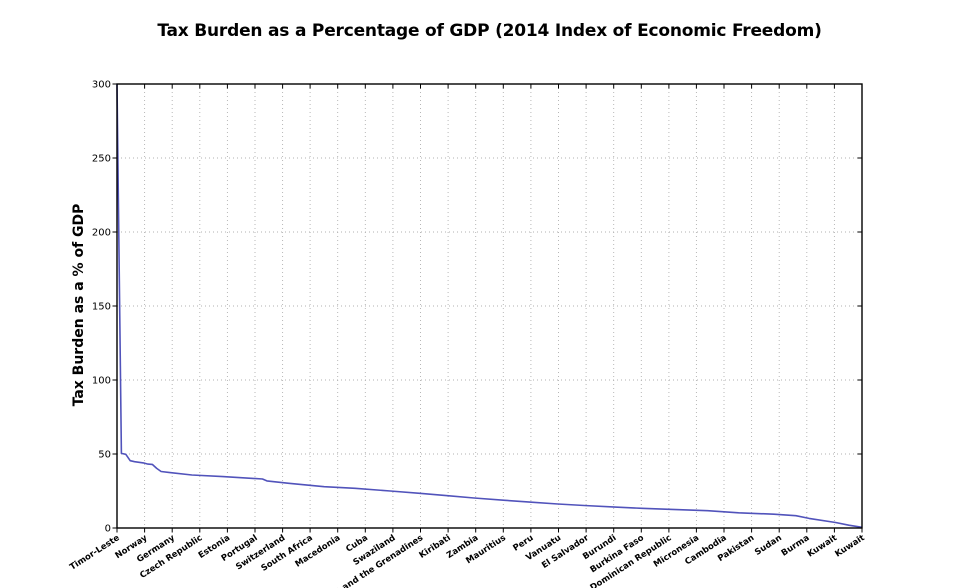  I want to click on y-tick-labels: 0 50 100 150 200 250 300, so click(101, 307).